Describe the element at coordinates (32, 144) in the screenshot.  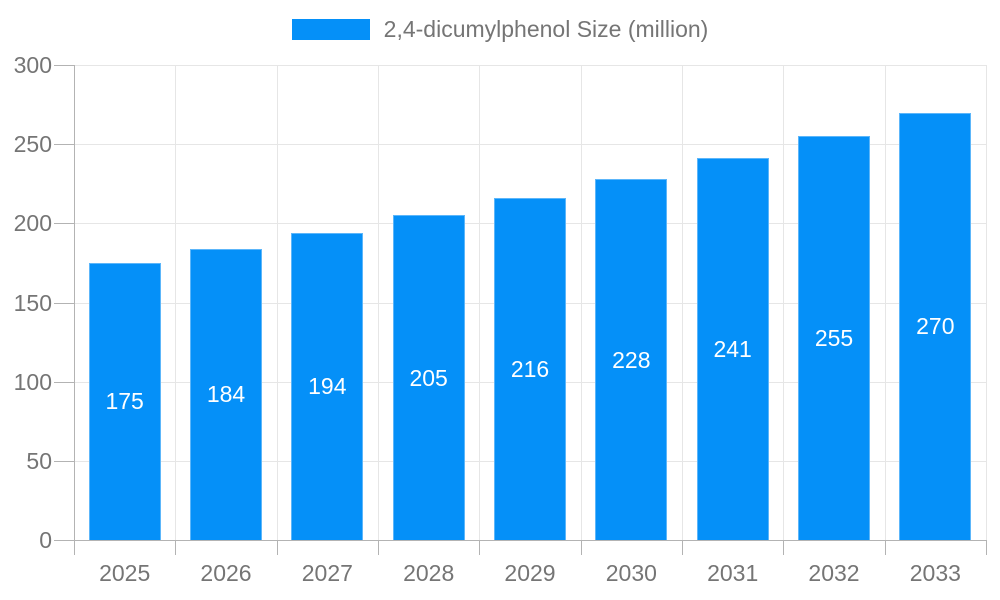
I see `y-tick-label: 250` at that location.